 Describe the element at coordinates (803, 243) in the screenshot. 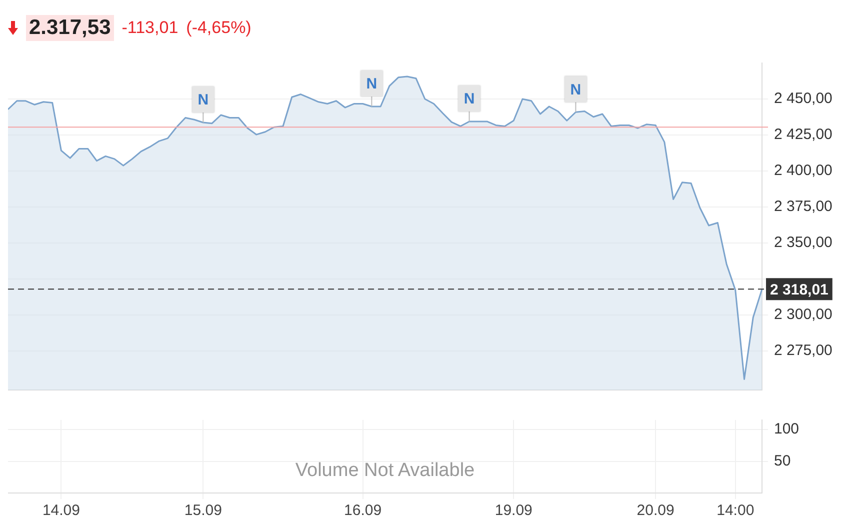

I see `y-tick-label: 2 350,00` at that location.